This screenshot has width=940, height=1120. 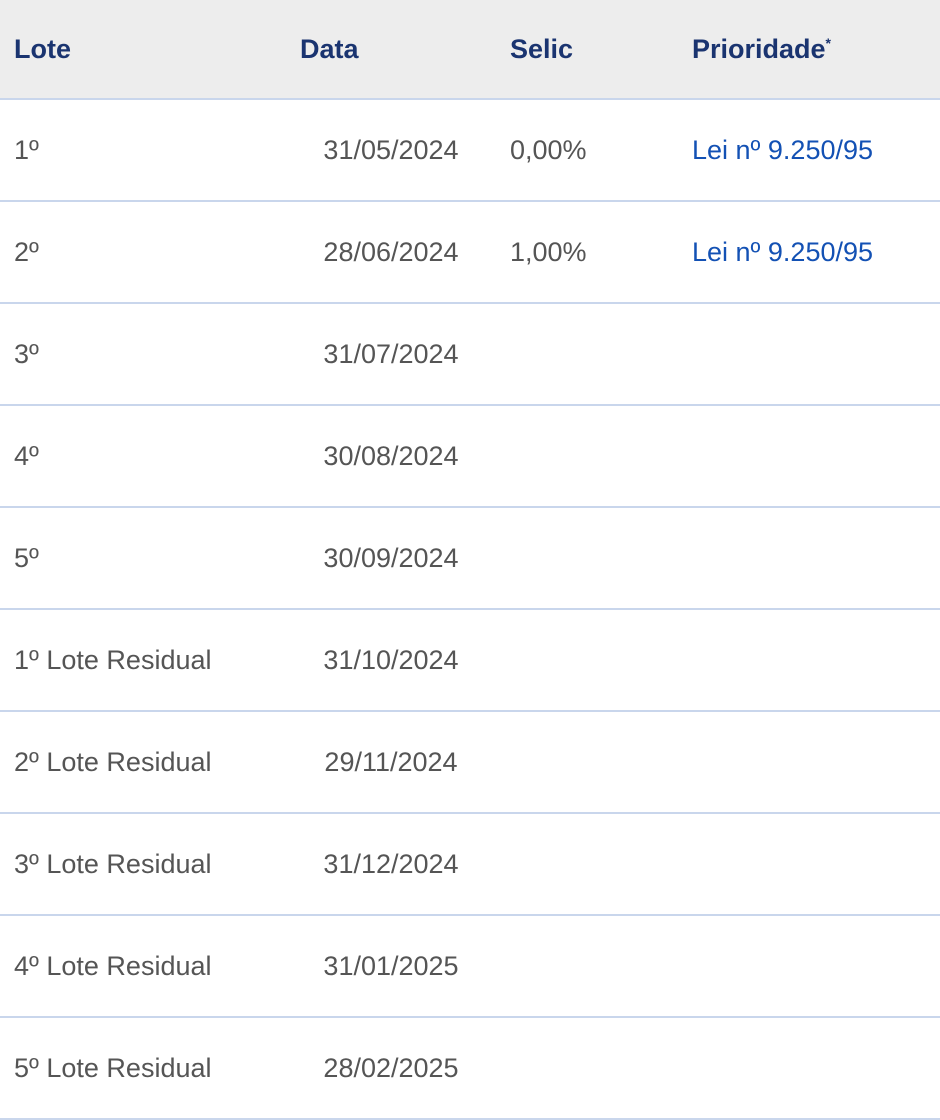 I want to click on date-cell: 28/02/2025, so click(x=391, y=1068).